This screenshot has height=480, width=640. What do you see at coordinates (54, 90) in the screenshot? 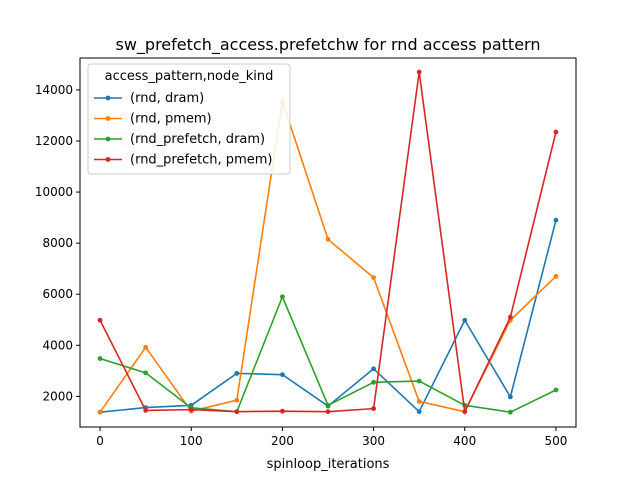
I see `y-tick-label: 14000` at bounding box center [54, 90].